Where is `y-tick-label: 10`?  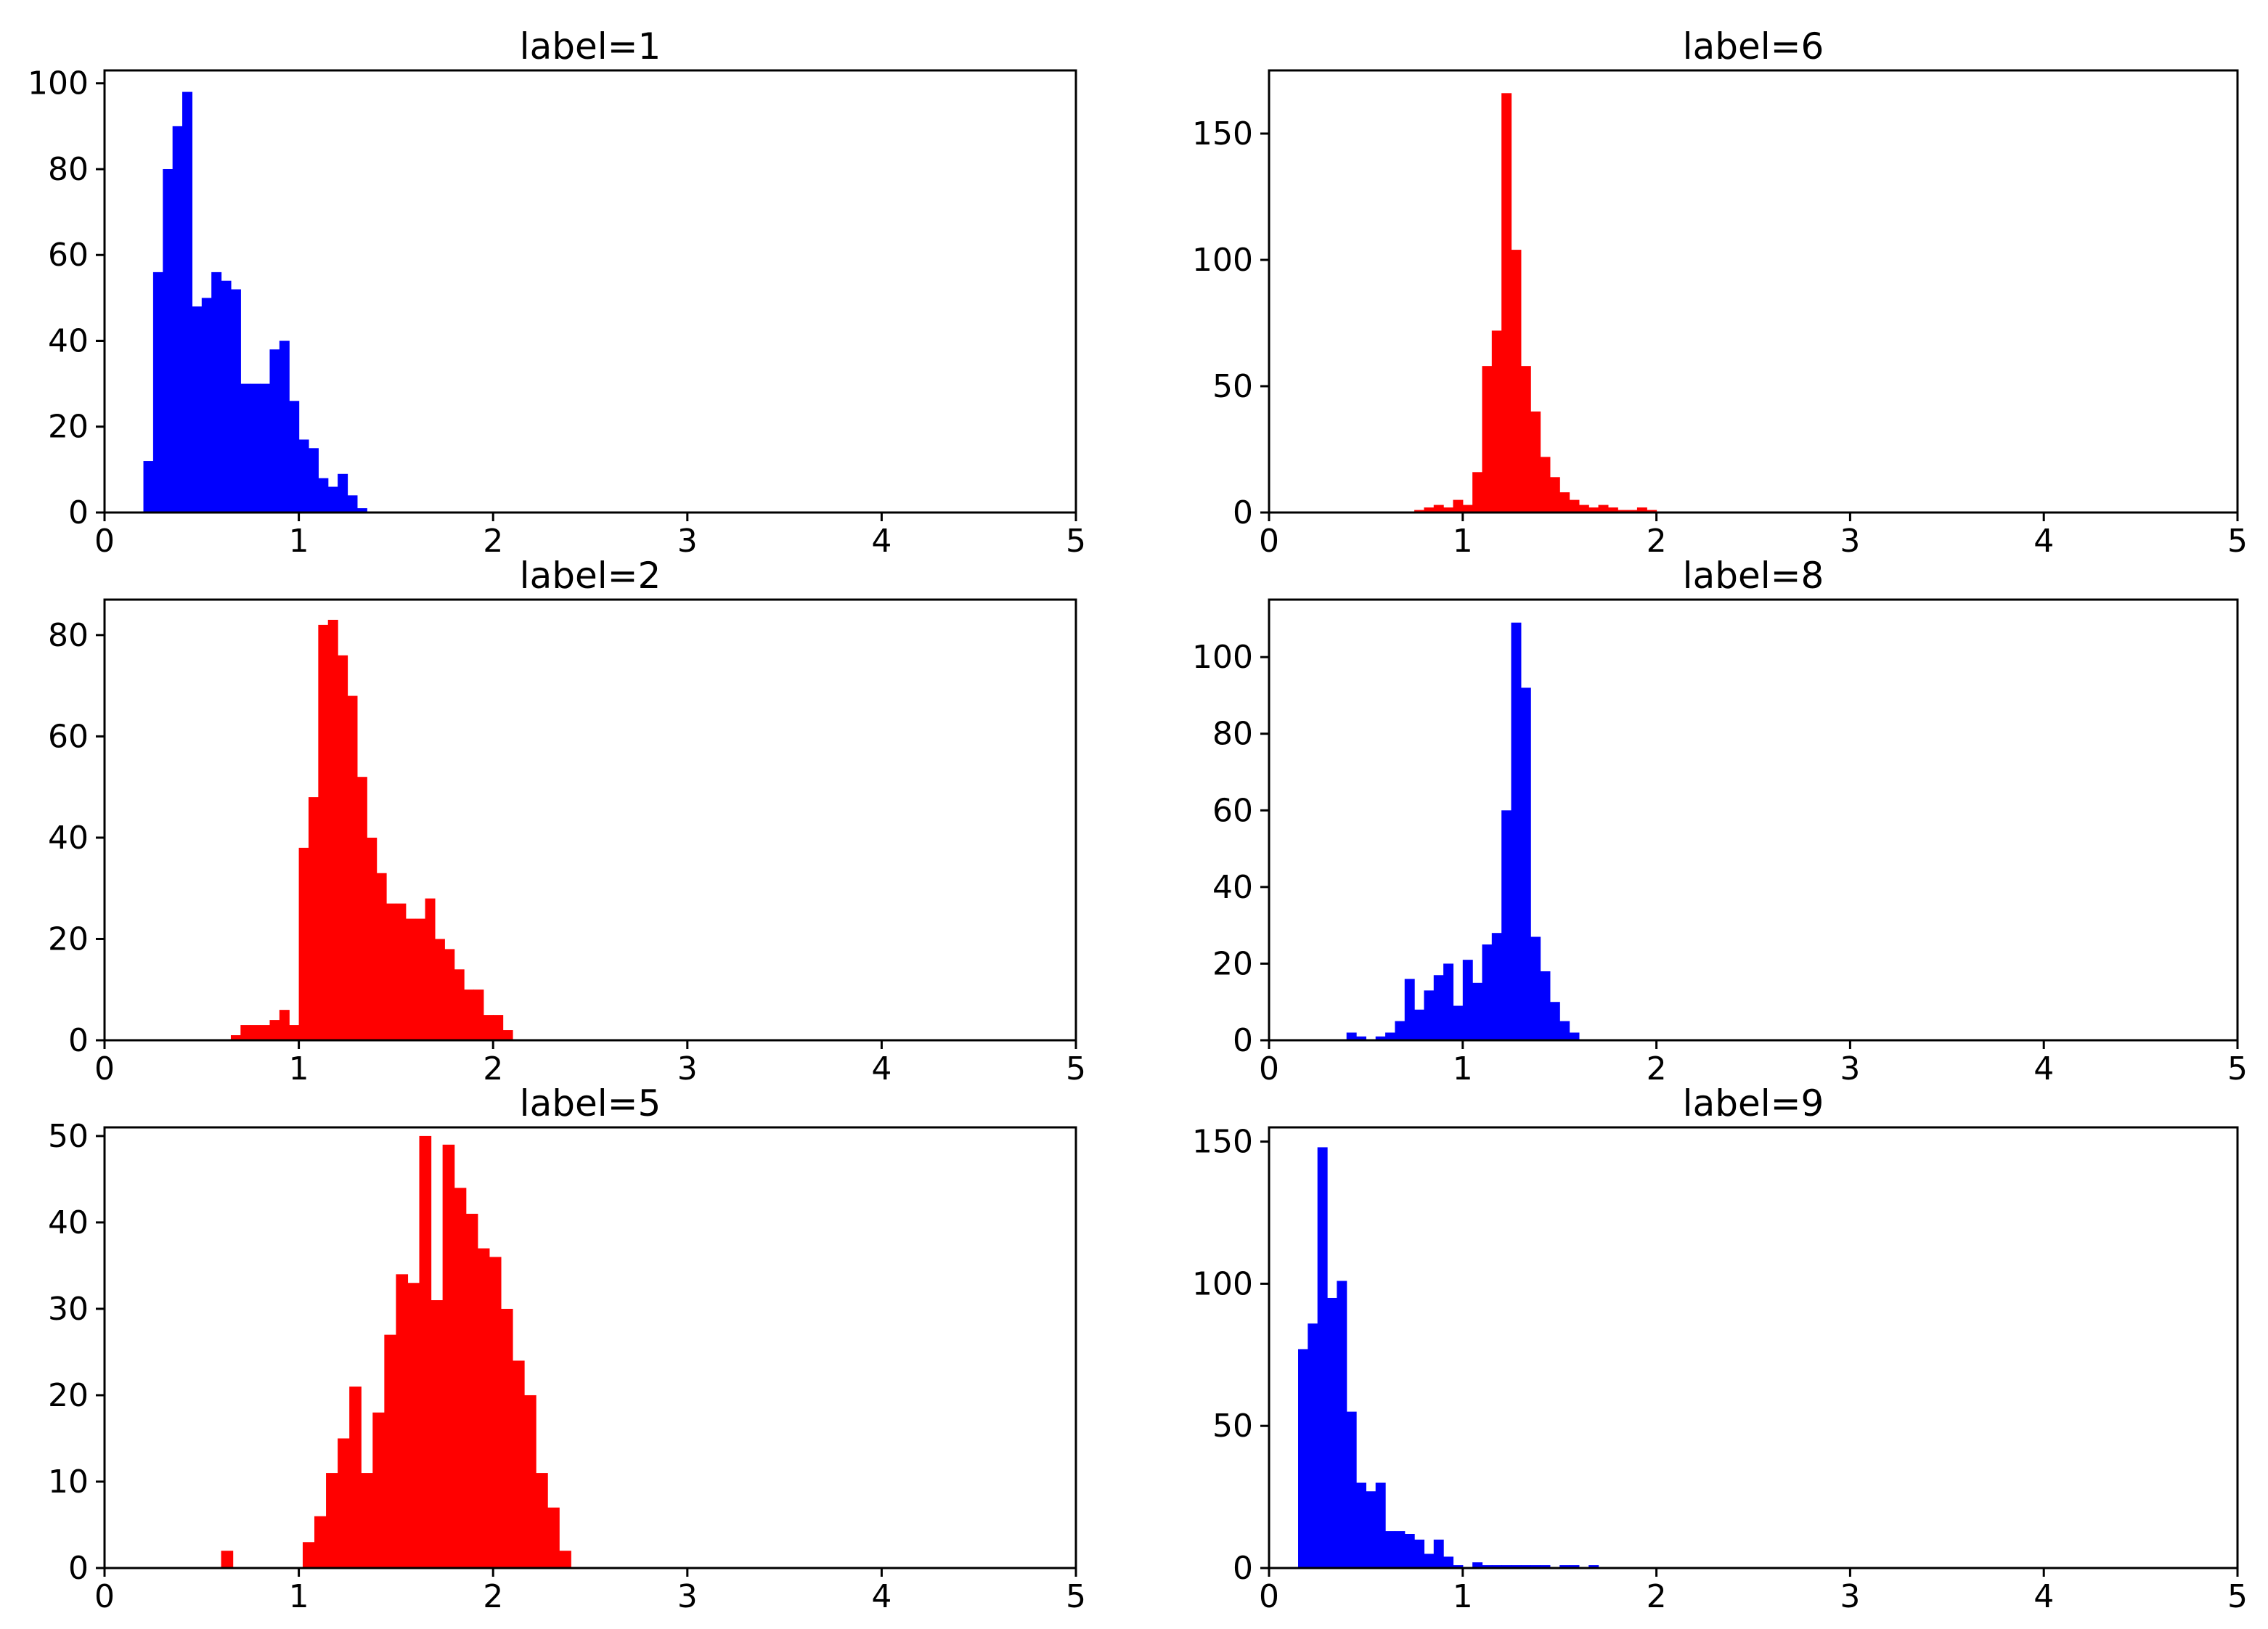 y-tick-label: 10 is located at coordinates (68, 1482).